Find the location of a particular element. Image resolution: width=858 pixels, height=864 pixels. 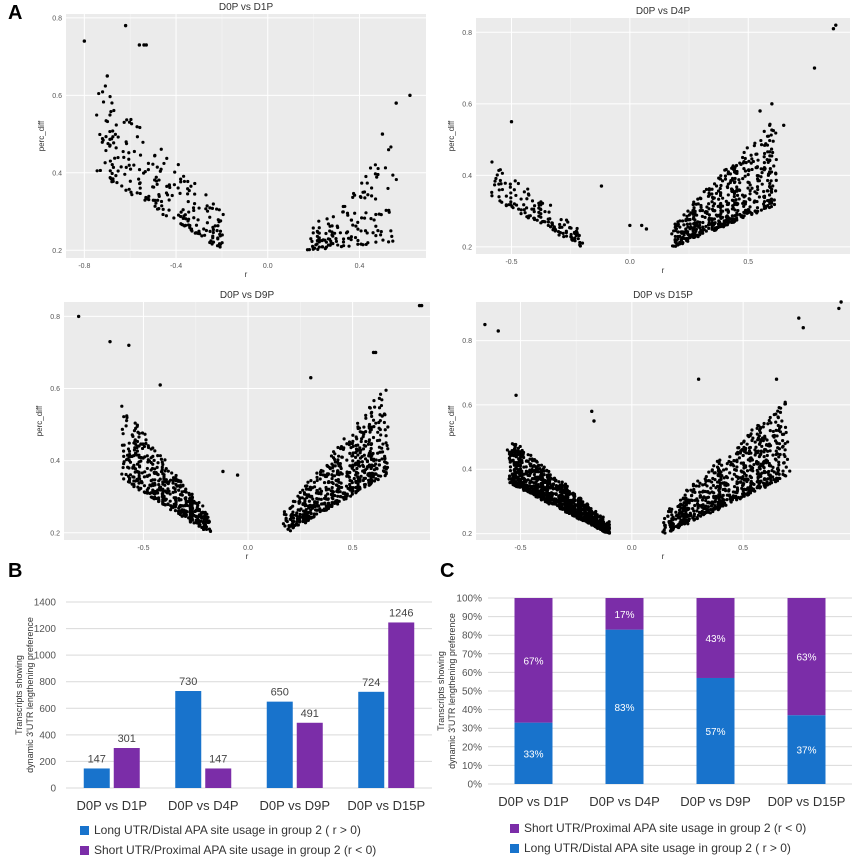

y-tick-label: 0.2 is located at coordinates (467, 247).